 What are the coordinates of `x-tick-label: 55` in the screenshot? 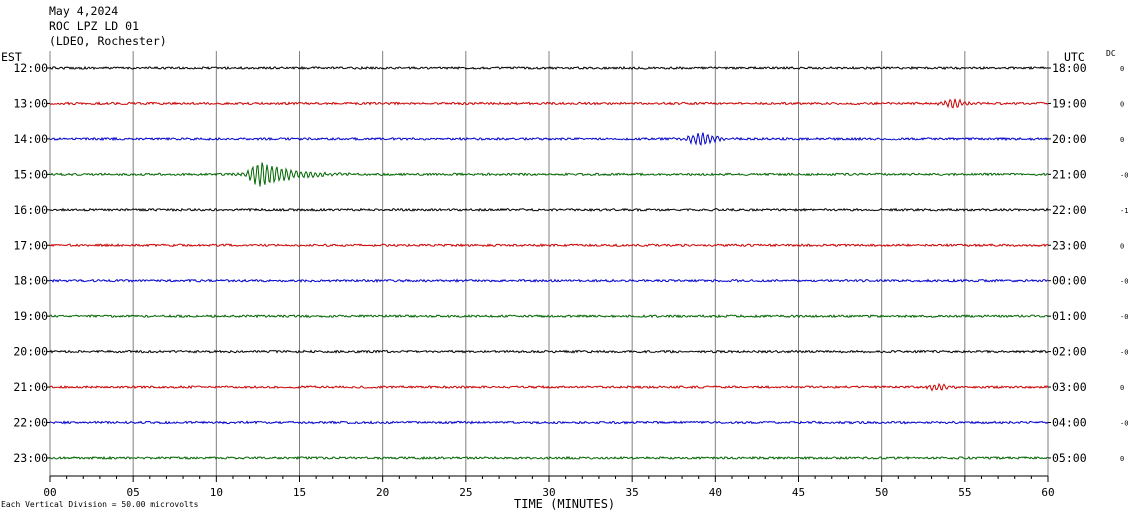 It's located at (964, 492).